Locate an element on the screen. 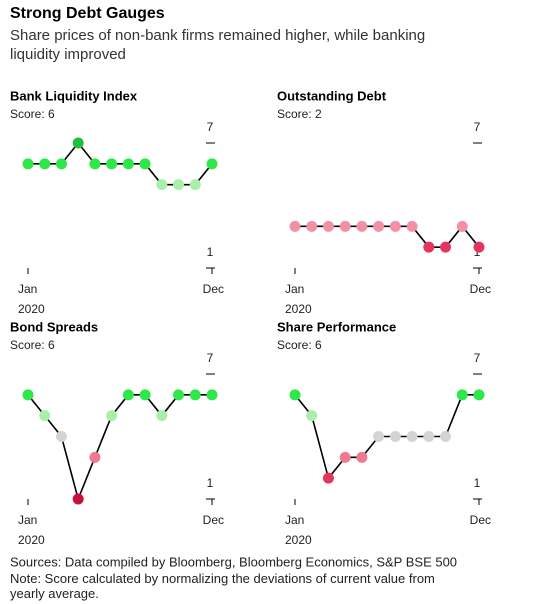 The height and width of the screenshot is (604, 550). panel-title: Bond Spreads is located at coordinates (54, 326).